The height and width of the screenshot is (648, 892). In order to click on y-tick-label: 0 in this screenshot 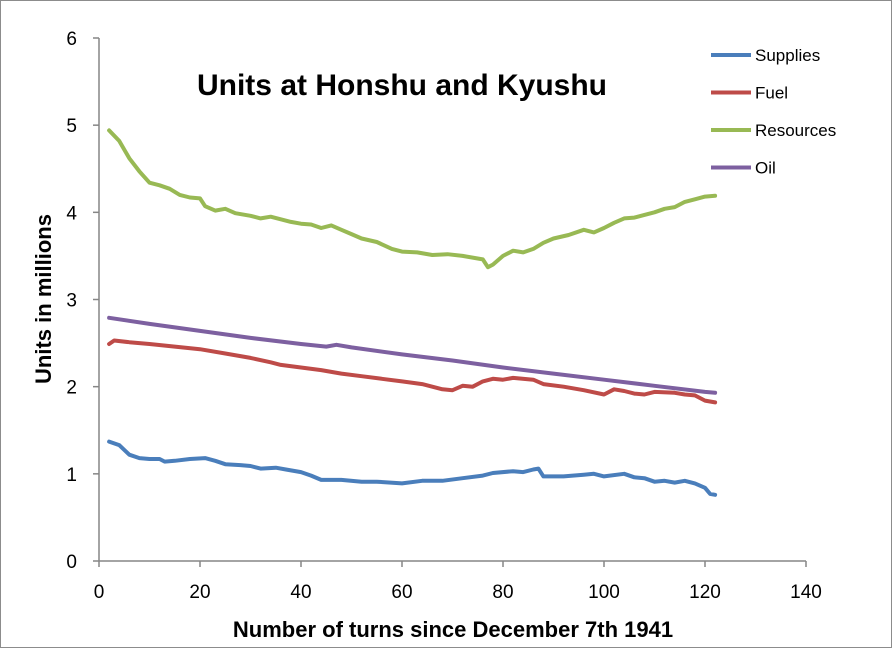, I will do `click(71, 562)`.